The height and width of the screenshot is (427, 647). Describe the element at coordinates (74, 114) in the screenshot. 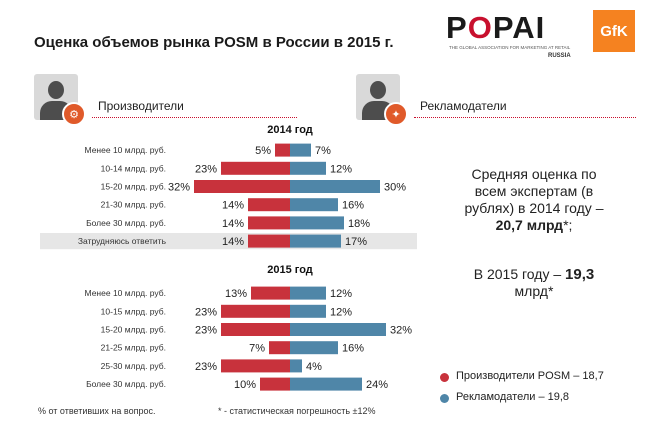

I see `gear-badge-icon: ⚙` at that location.